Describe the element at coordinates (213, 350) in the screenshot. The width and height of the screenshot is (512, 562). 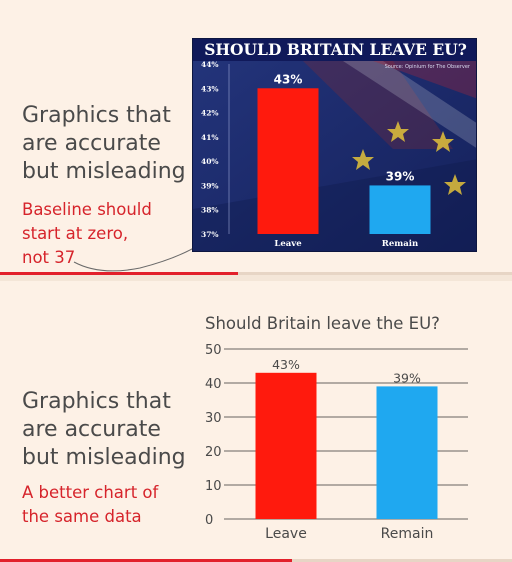
I see `y-tick-label: 50` at that location.